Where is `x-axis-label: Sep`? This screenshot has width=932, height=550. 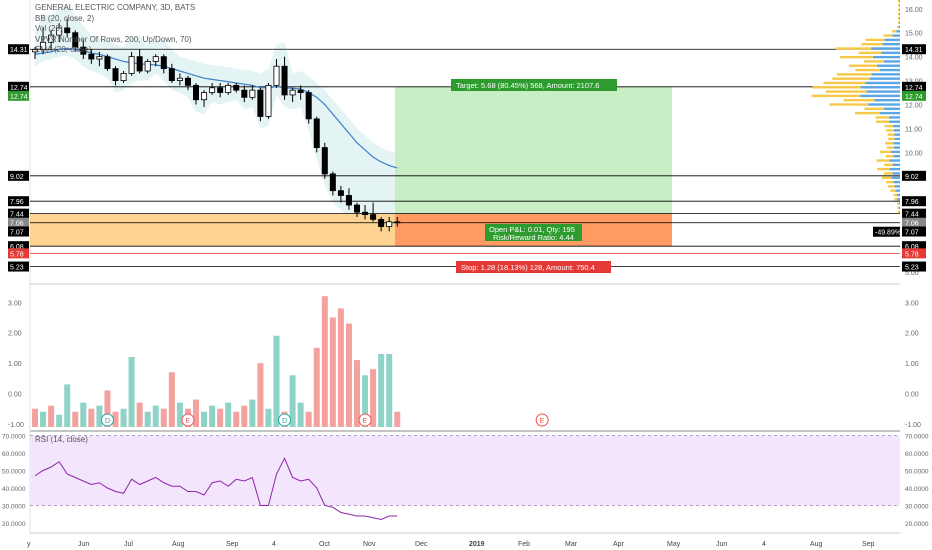
x-axis-label: Sep is located at coordinates (868, 544).